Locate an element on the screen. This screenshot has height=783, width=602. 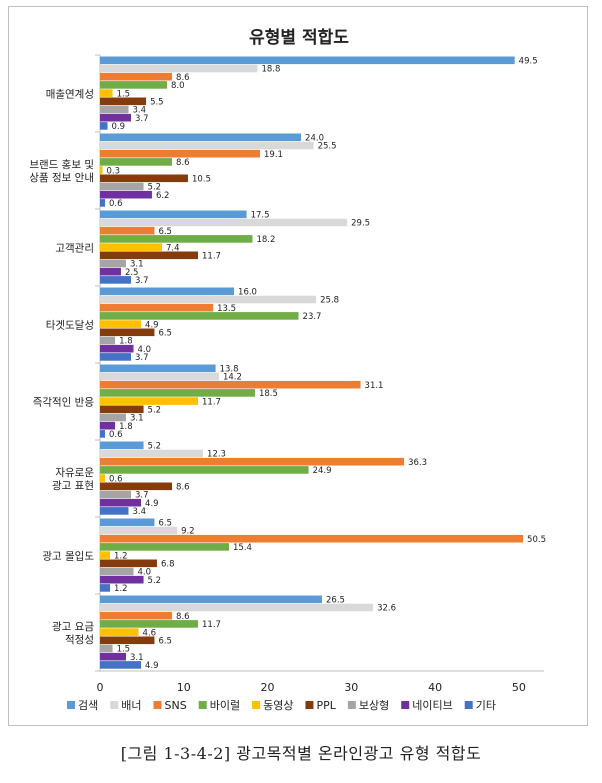
data-label: 1.2 is located at coordinates (121, 556).